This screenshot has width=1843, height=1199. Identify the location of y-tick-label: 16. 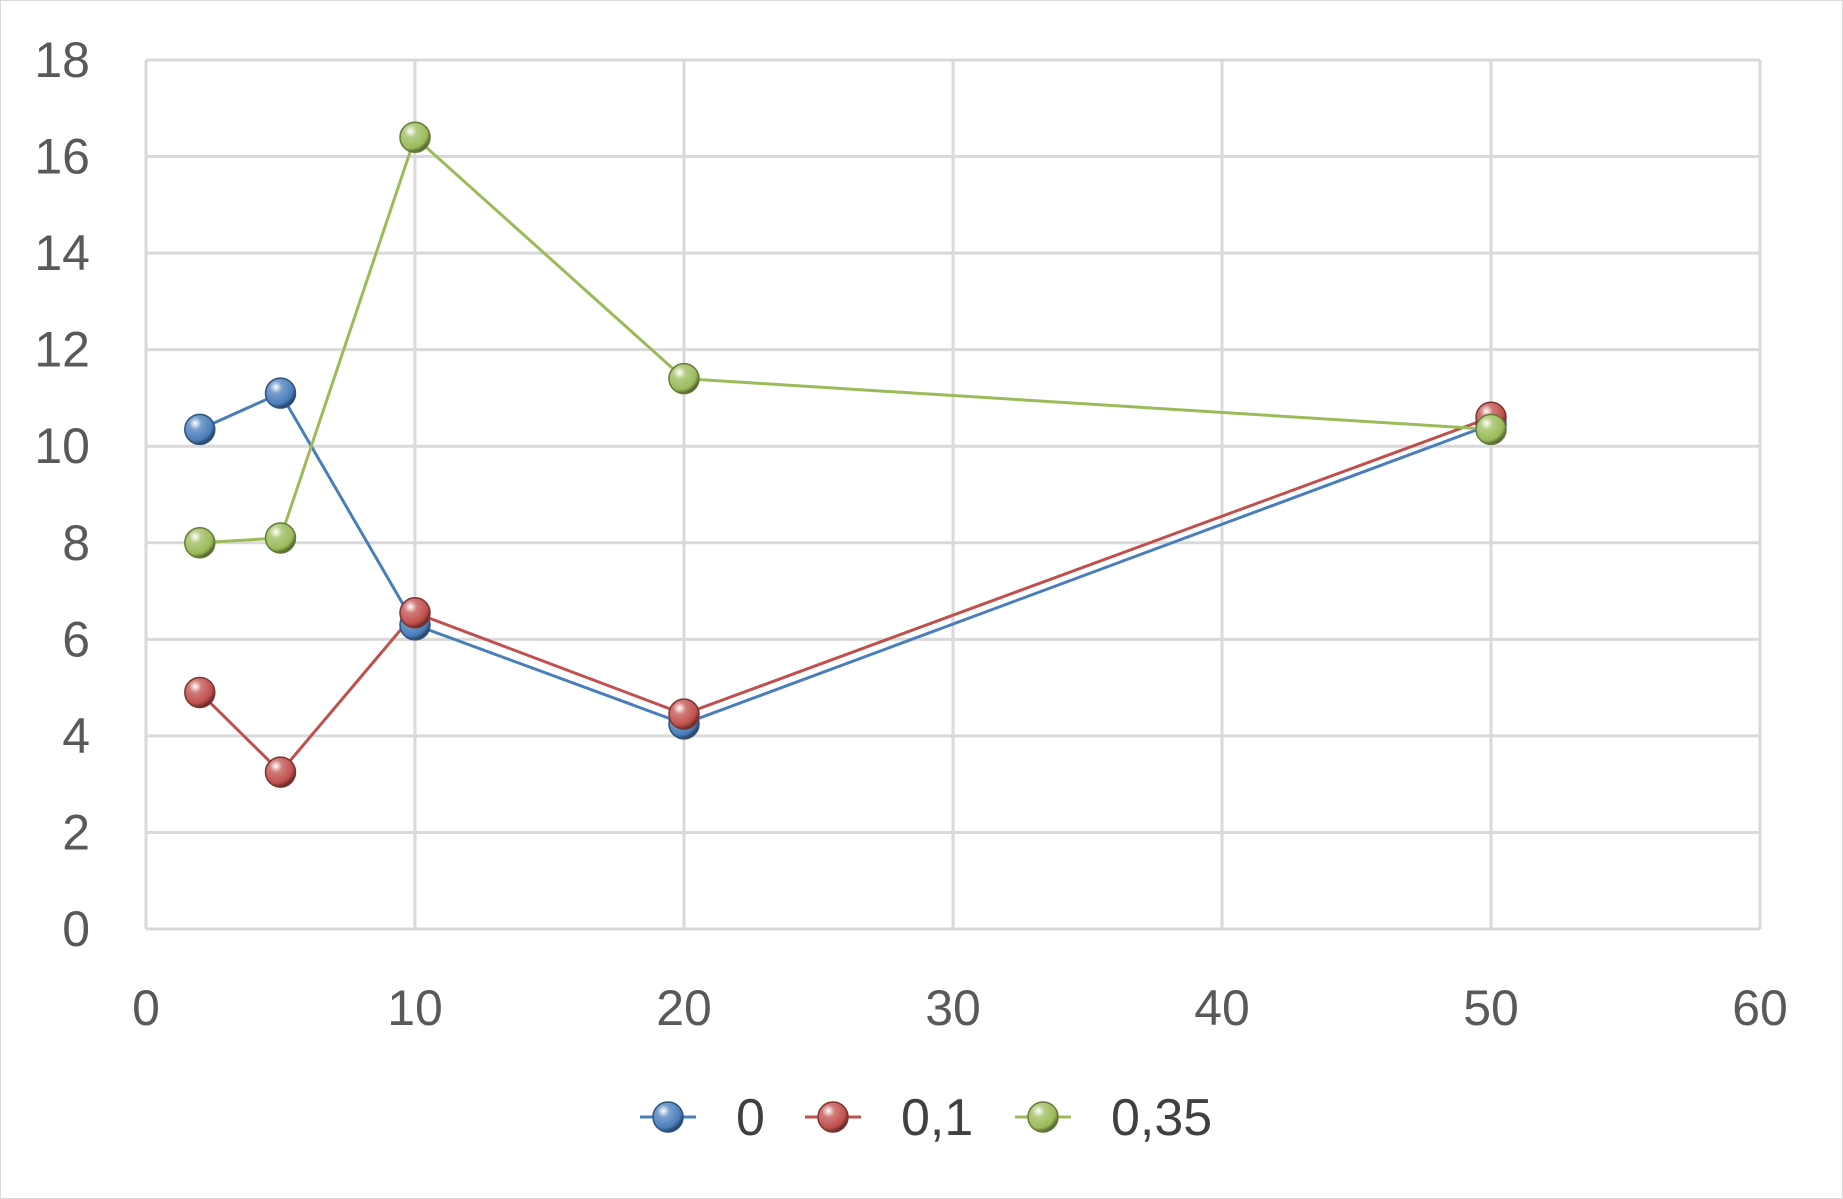
(62, 157).